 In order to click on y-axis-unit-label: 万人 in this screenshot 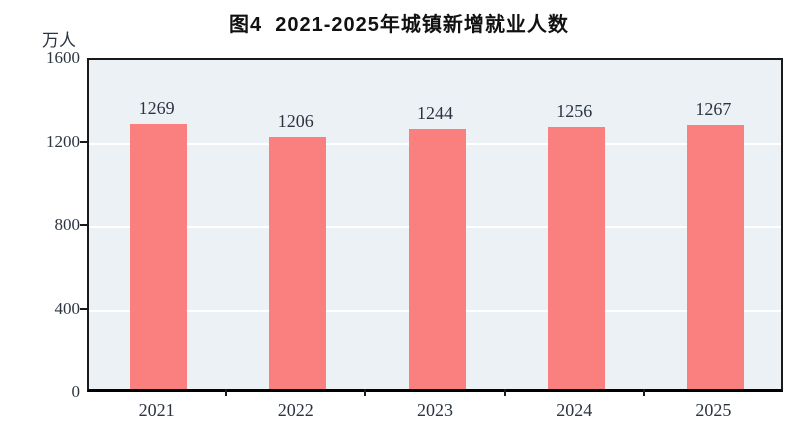, I will do `click(59, 40)`.